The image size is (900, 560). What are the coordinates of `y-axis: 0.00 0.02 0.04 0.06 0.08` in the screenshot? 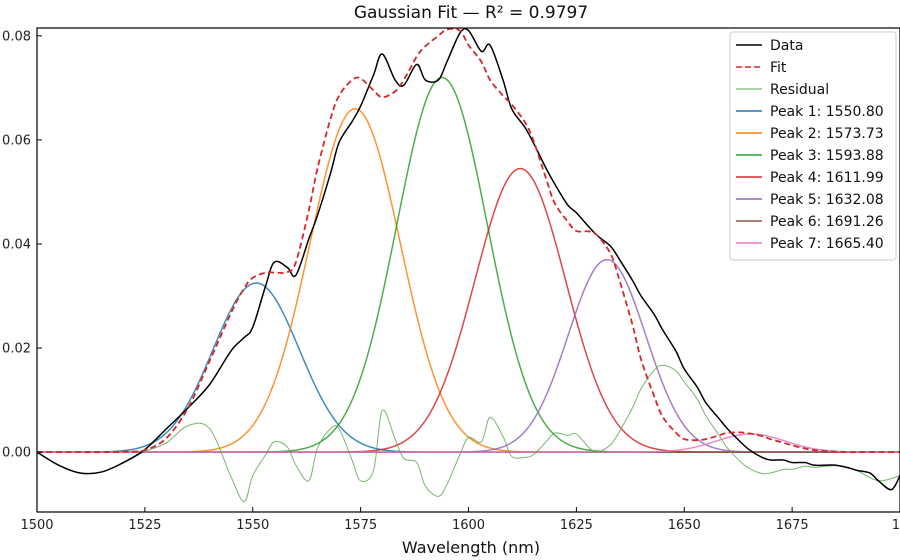 It's located at (22, 245).